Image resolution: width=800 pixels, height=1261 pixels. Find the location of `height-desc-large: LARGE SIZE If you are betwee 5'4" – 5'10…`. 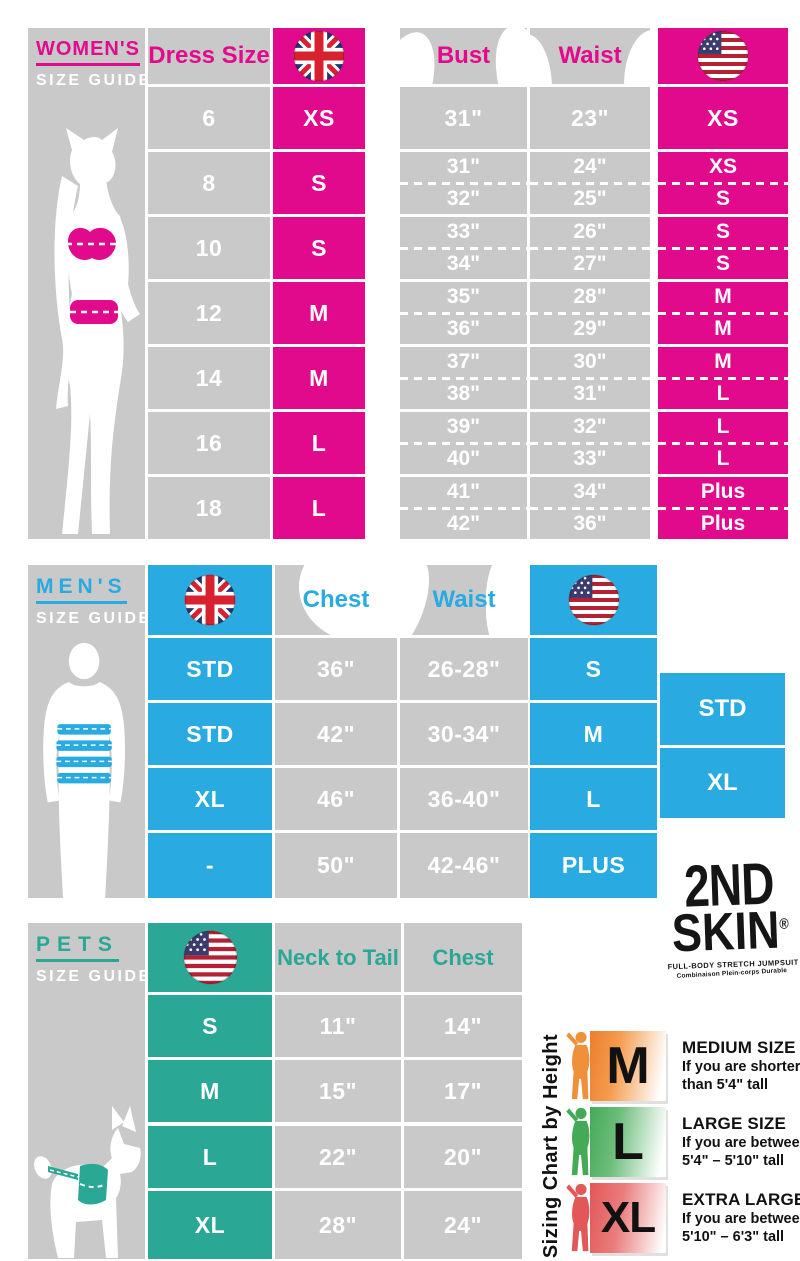

height-desc-large: LARGE SIZE If you are betwee 5'4" – 5'10… is located at coordinates (741, 1142).